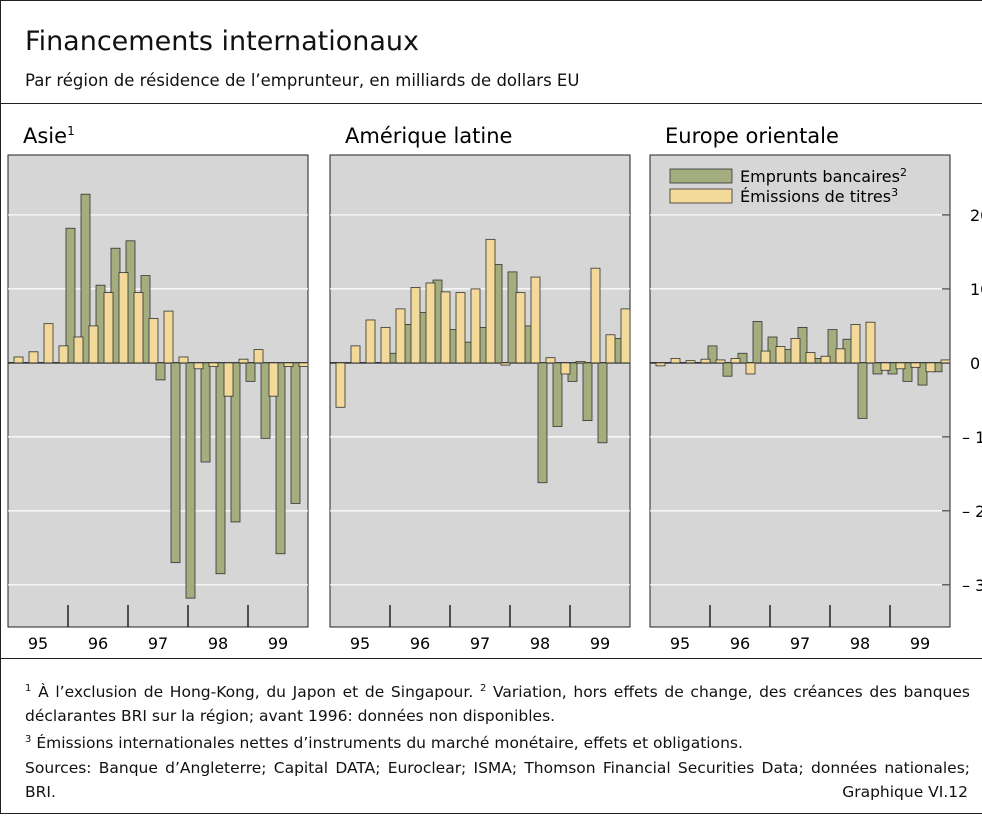 Image resolution: width=982 pixels, height=816 pixels. Describe the element at coordinates (975, 363) in the screenshot. I see `y-tick-label: 0` at that location.